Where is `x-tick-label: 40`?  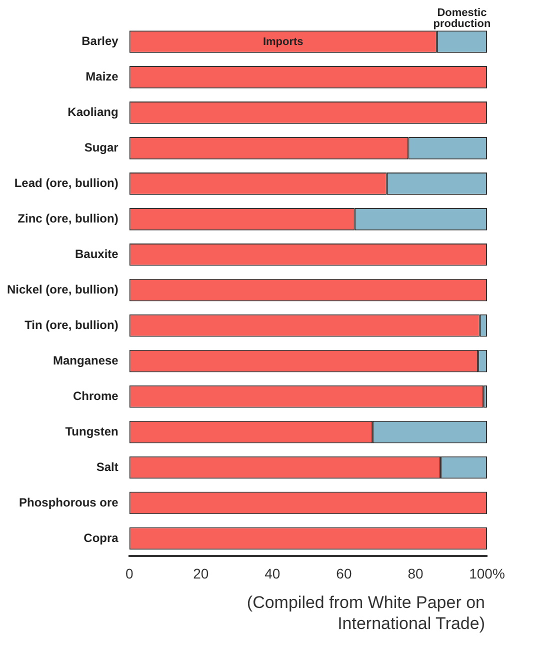
x-tick-label: 40 is located at coordinates (272, 573).